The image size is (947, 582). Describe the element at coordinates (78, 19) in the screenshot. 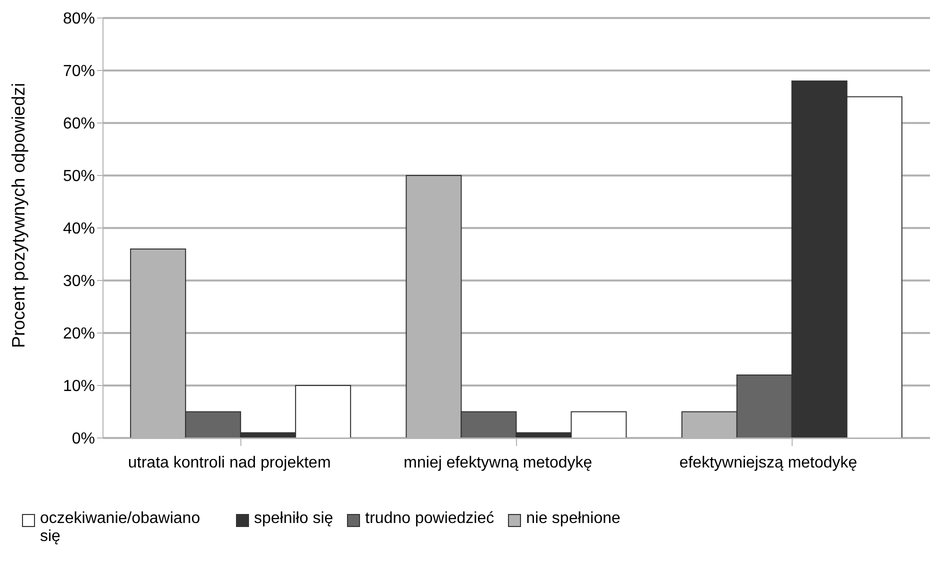

I see `y-tick-label: 80%` at that location.